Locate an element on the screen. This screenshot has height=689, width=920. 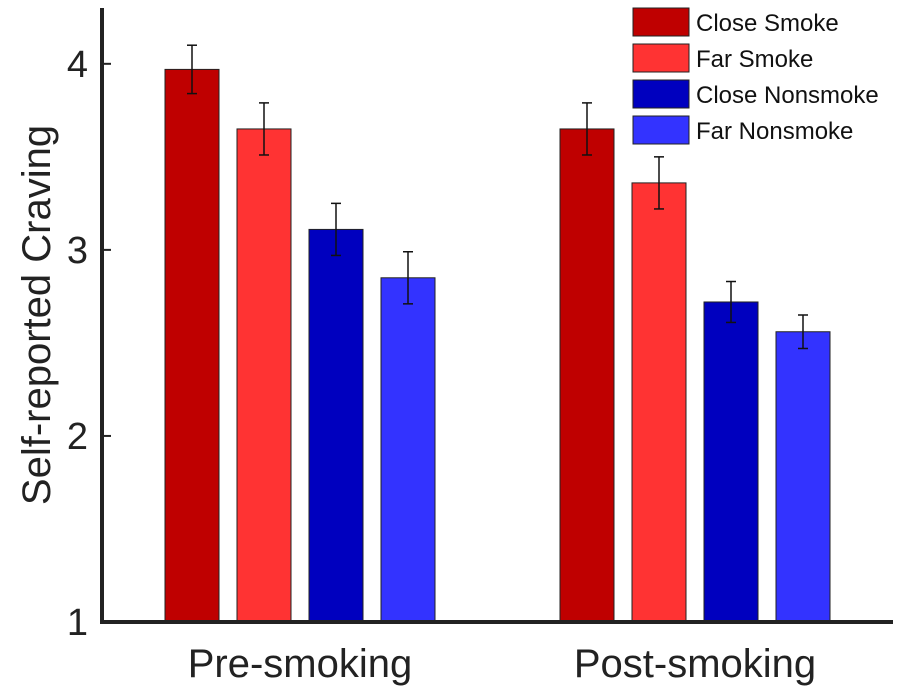
y-tick-label-3: 4 is located at coordinates (77, 65).